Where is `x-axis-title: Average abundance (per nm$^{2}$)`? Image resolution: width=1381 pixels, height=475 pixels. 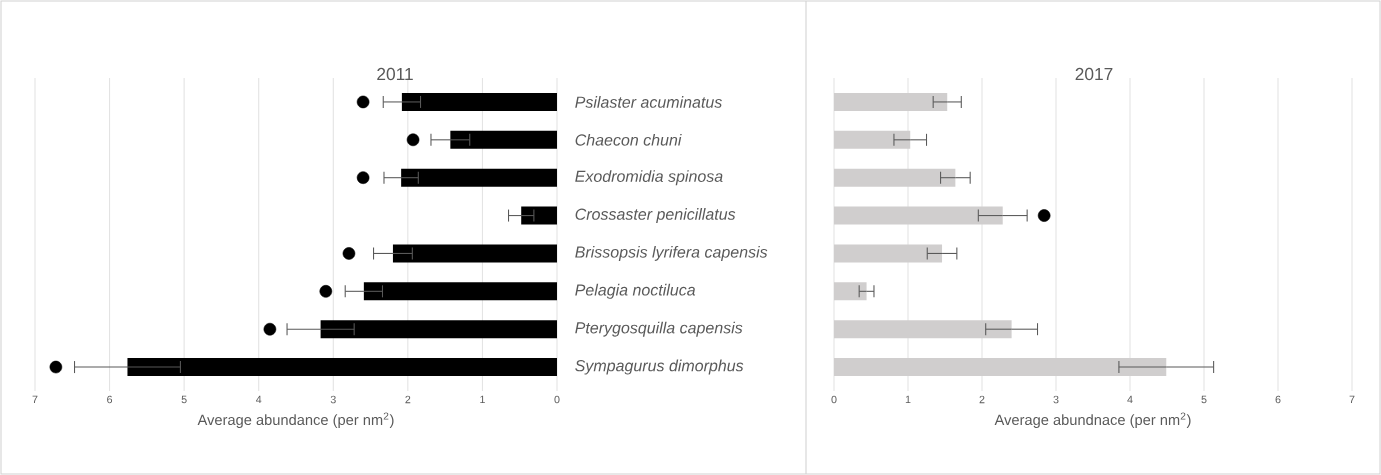 x-axis-title: Average abundance (per nm$^{2}$) is located at coordinates (295, 420).